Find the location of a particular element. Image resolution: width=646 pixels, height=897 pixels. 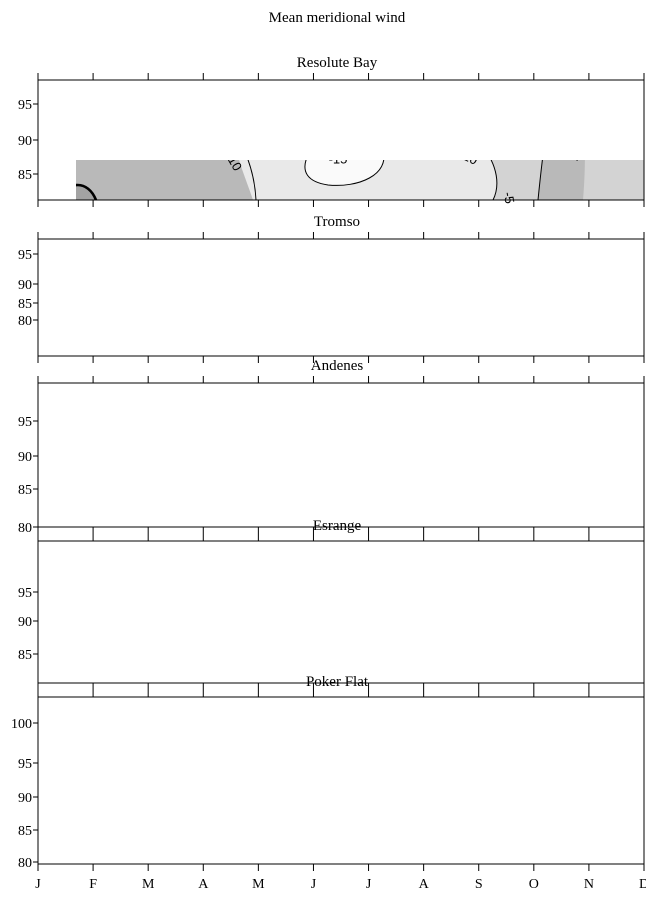

contour-field: -5-10 -10-15 -10-5-50 is located at coordinates (341, 142).